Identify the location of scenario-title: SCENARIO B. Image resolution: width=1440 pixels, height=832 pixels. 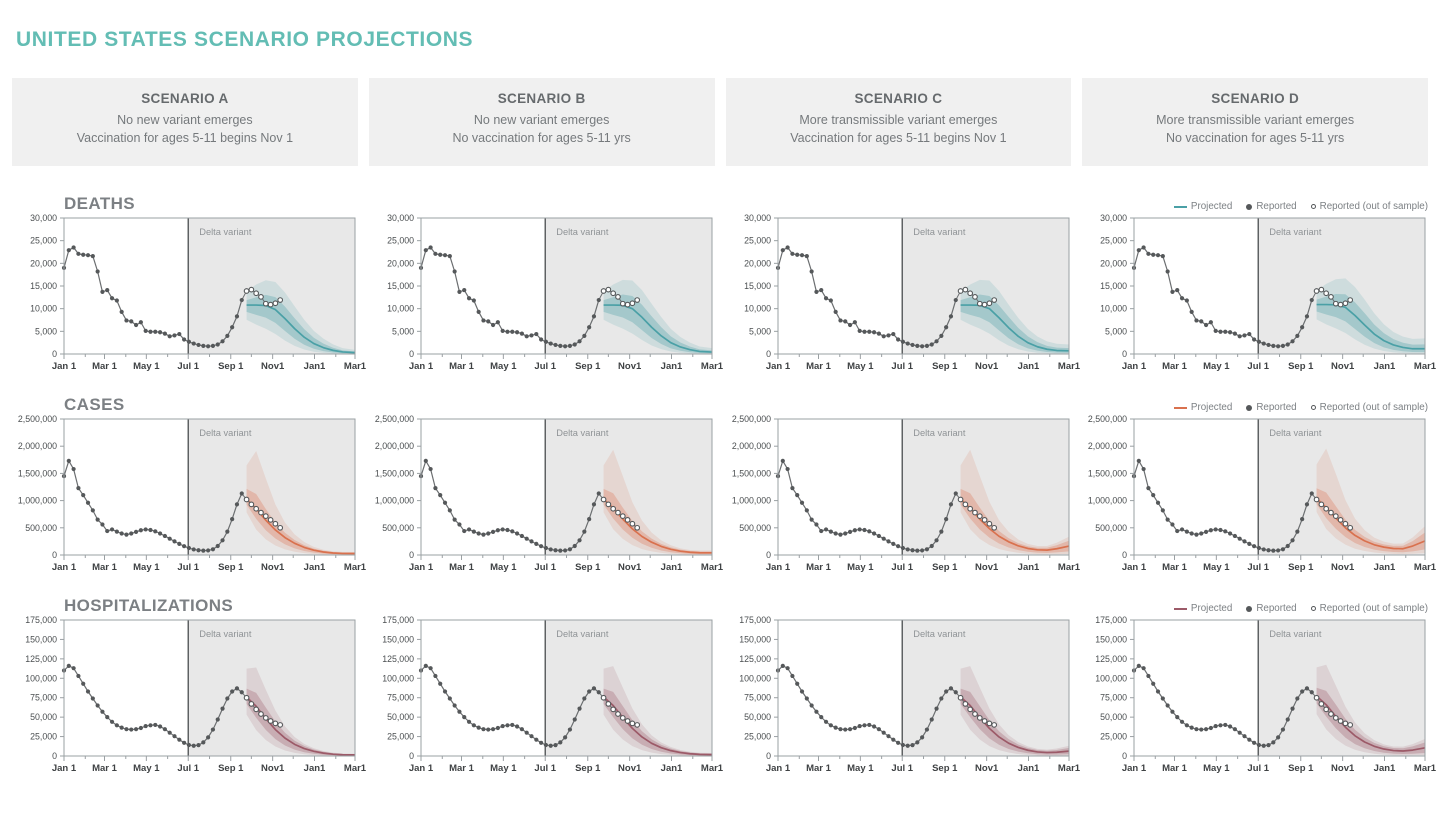
(541, 98).